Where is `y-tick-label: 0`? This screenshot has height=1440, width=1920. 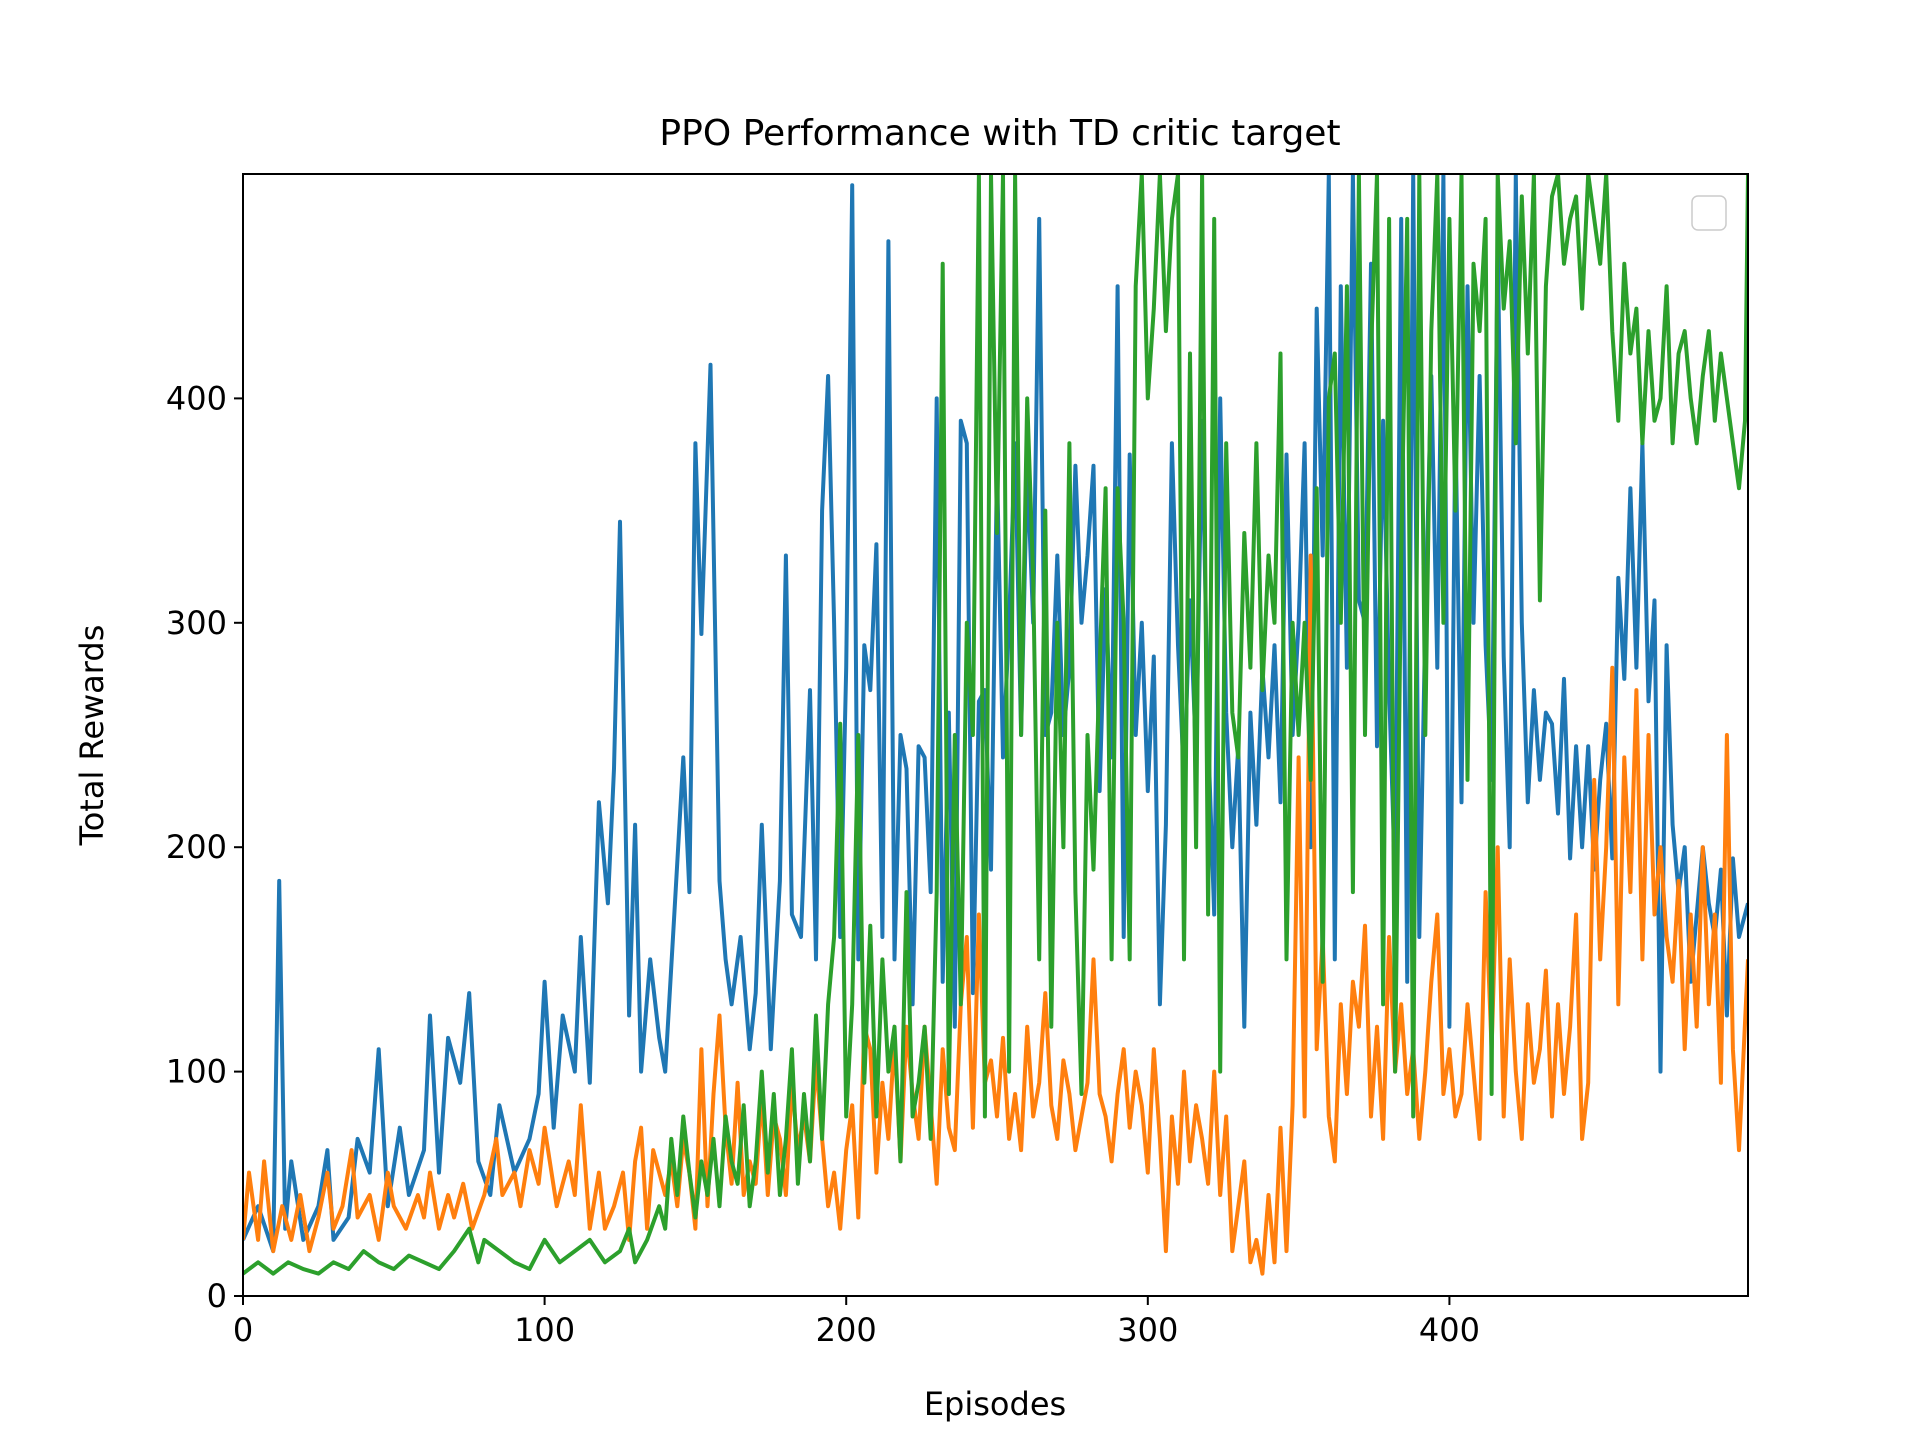
y-tick-label: 0 is located at coordinates (217, 1296).